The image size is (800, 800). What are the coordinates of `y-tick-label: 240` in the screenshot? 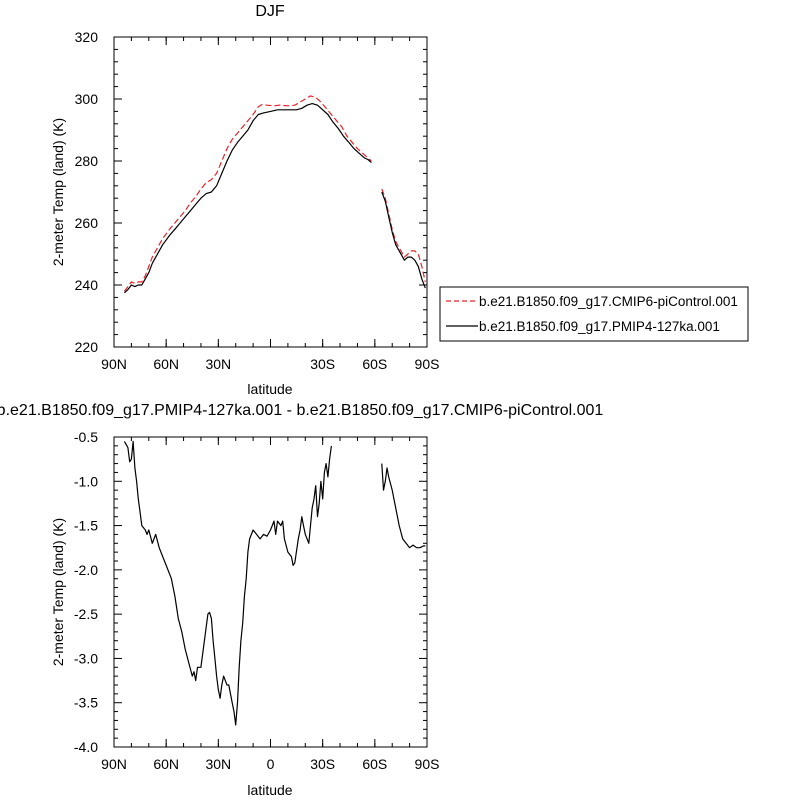 It's located at (87, 285).